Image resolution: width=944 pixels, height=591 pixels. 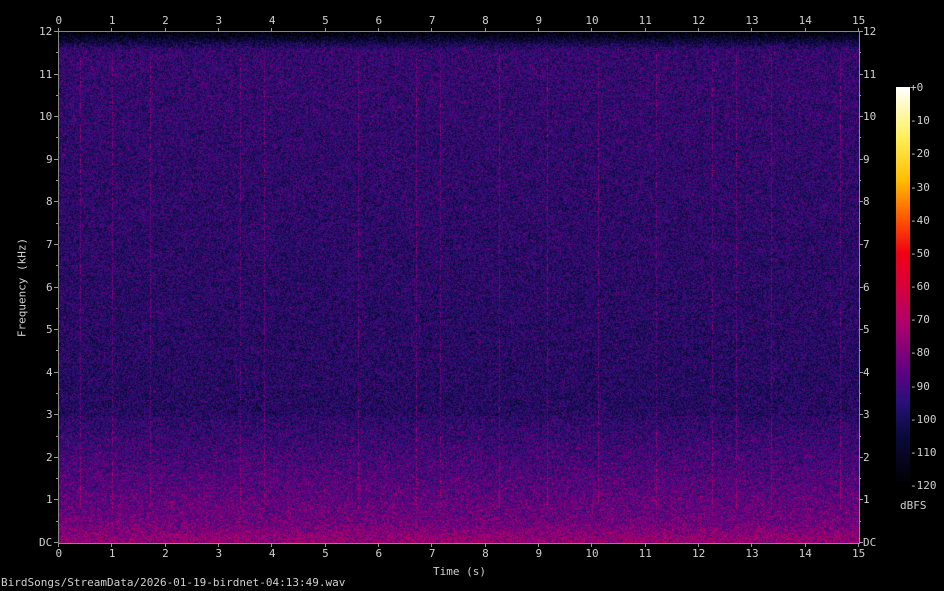 What do you see at coordinates (59, 20) in the screenshot?
I see `x-tick-label-top: 0` at bounding box center [59, 20].